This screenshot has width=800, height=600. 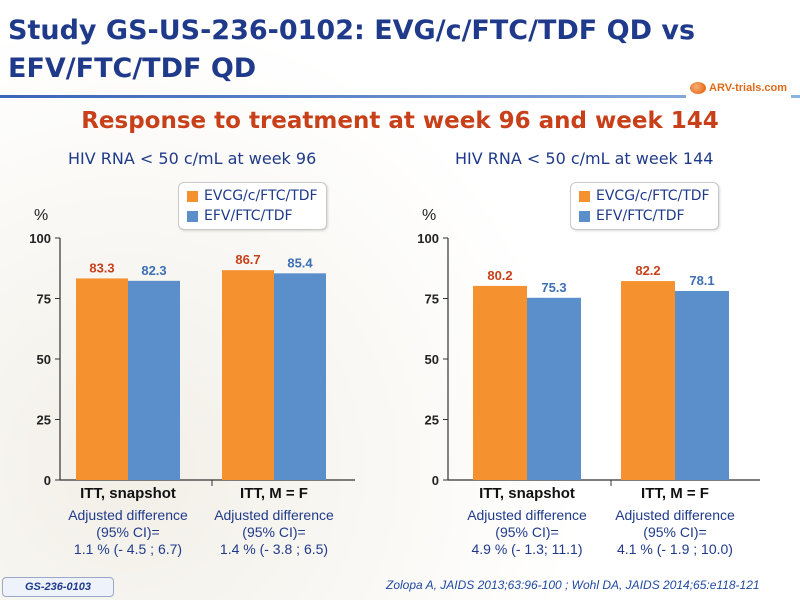 What do you see at coordinates (526, 549) in the screenshot?
I see `category-note: 4.9 % (- 1.3; 11.1)` at bounding box center [526, 549].